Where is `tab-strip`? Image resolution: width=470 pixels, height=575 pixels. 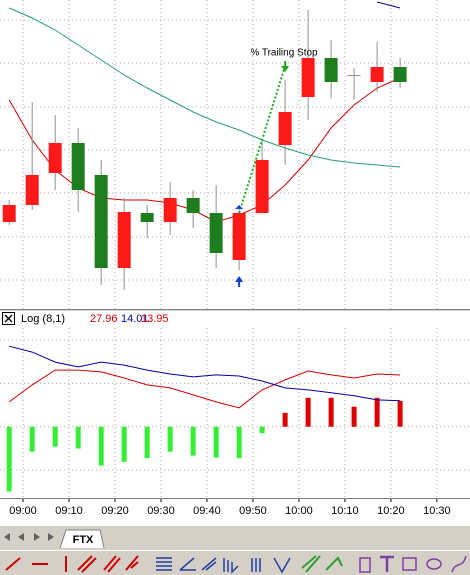
tab-strip is located at coordinates (235, 538).